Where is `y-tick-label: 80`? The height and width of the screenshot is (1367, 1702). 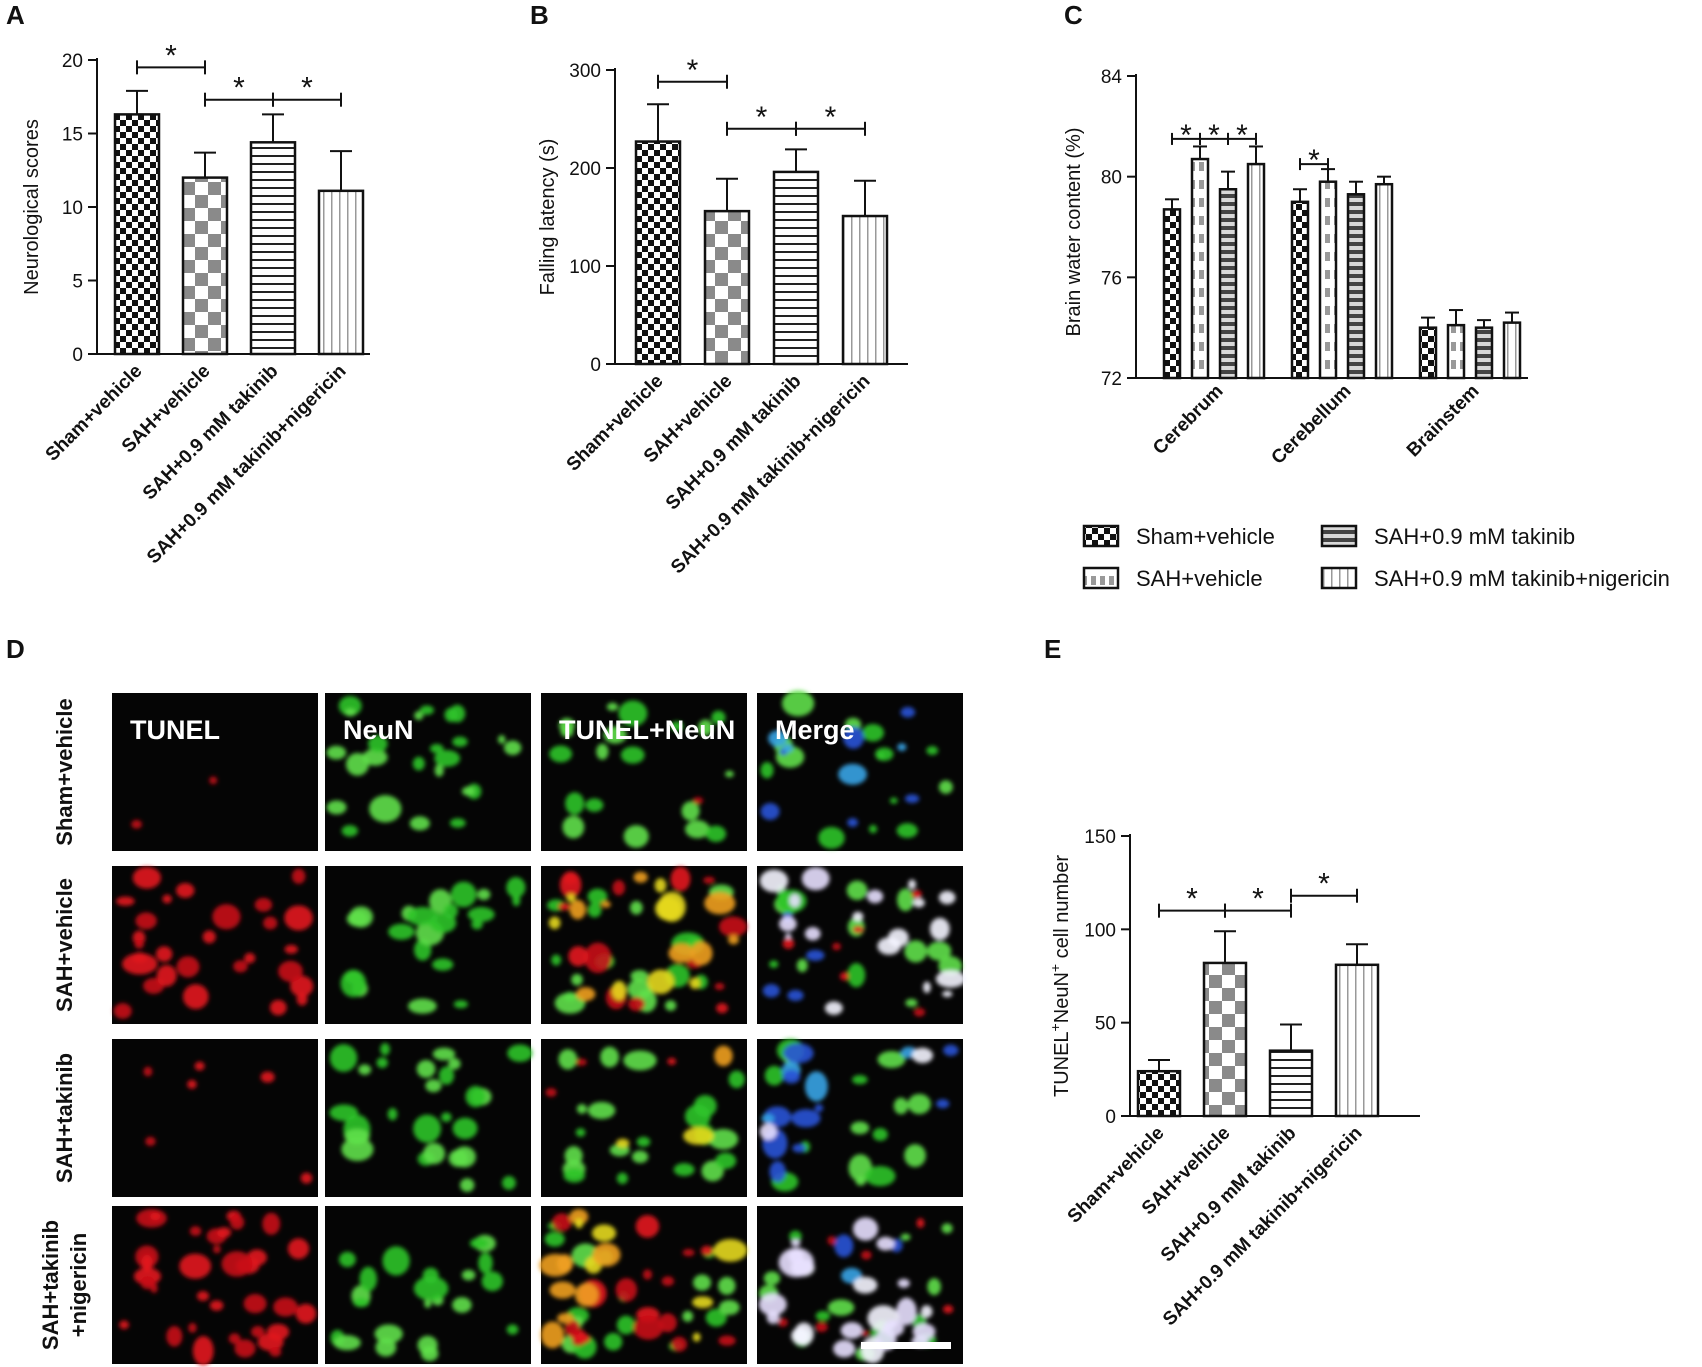 y-tick-label: 80 is located at coordinates (1111, 178).